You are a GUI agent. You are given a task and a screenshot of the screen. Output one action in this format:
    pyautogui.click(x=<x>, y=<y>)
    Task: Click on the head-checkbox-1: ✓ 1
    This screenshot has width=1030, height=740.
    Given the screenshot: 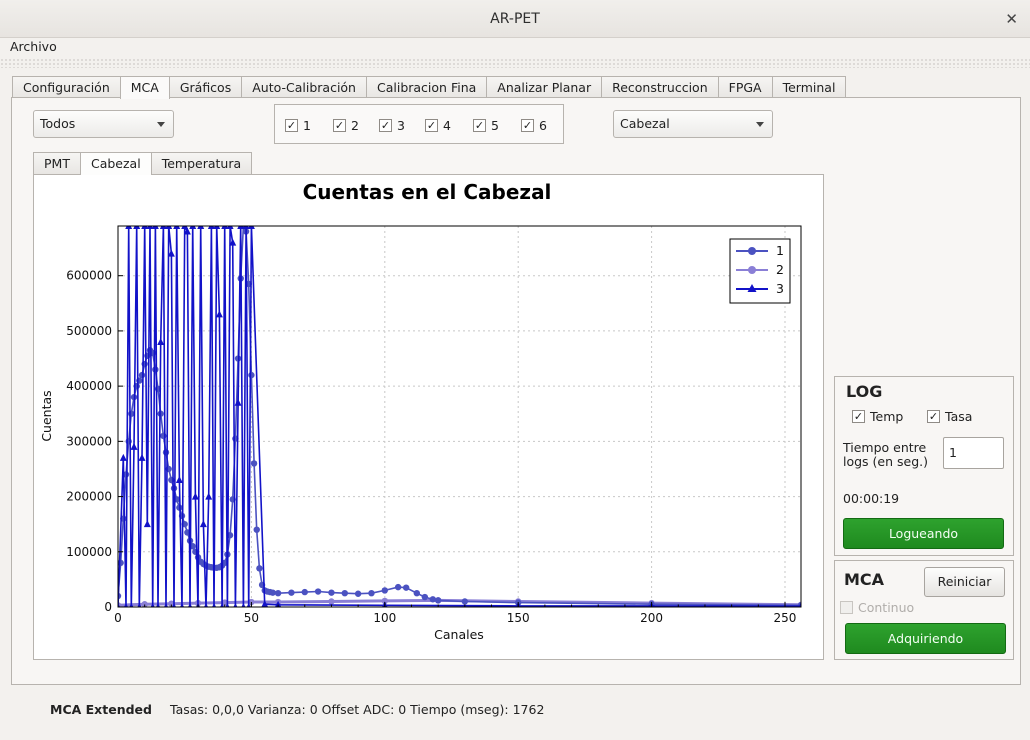 What is the action you would take?
    pyautogui.click(x=298, y=125)
    